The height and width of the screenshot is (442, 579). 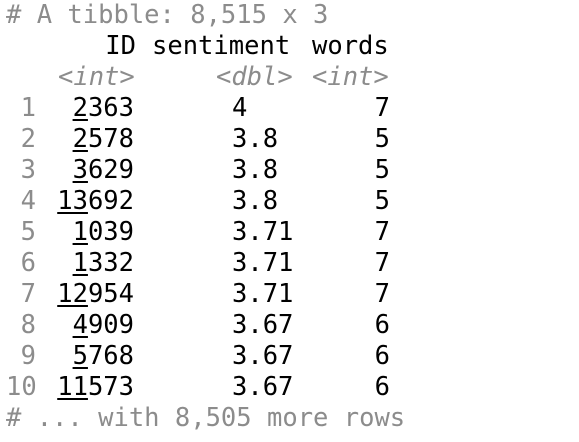 What do you see at coordinates (28, 294) in the screenshot?
I see `row-number: 7` at bounding box center [28, 294].